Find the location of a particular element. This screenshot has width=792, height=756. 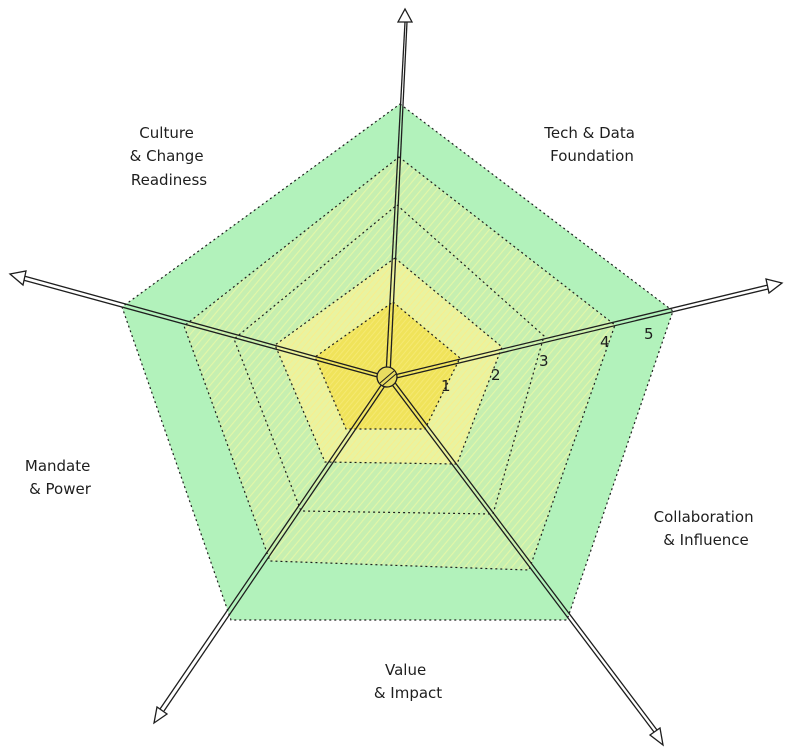

ring-2-outline is located at coordinates (388, 361).